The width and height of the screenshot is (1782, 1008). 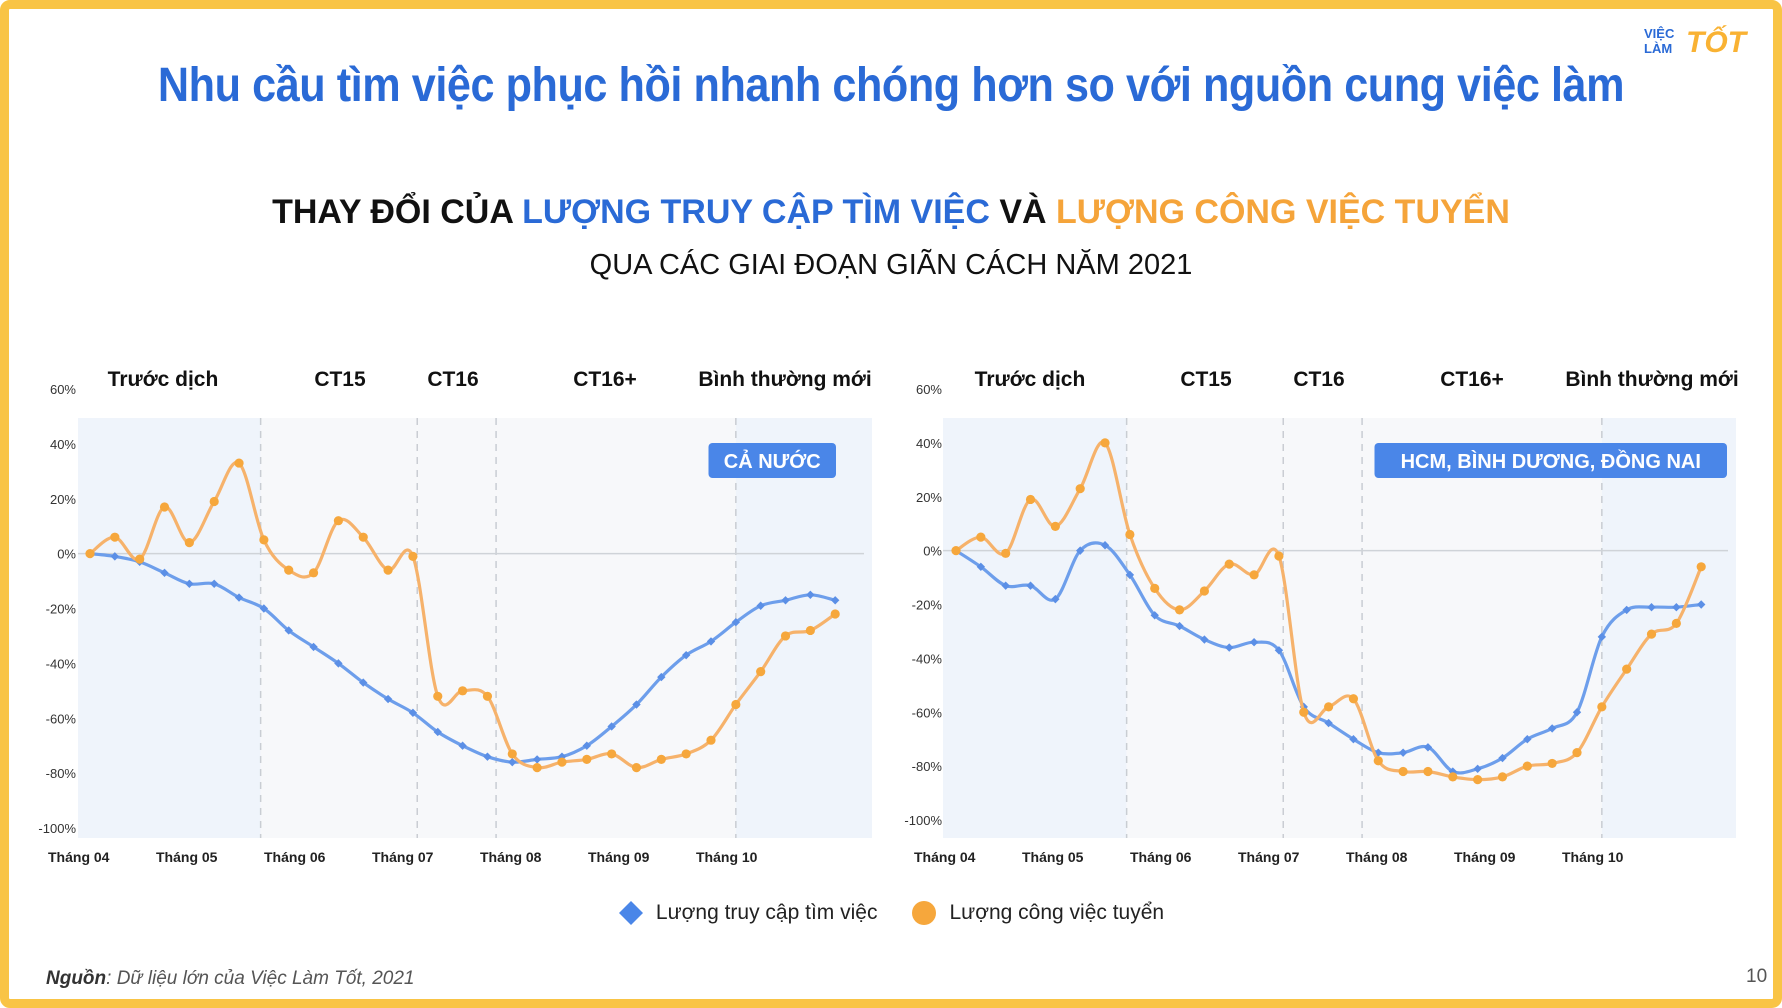 I want to click on phase-label: Trước dịch, so click(x=1030, y=379).